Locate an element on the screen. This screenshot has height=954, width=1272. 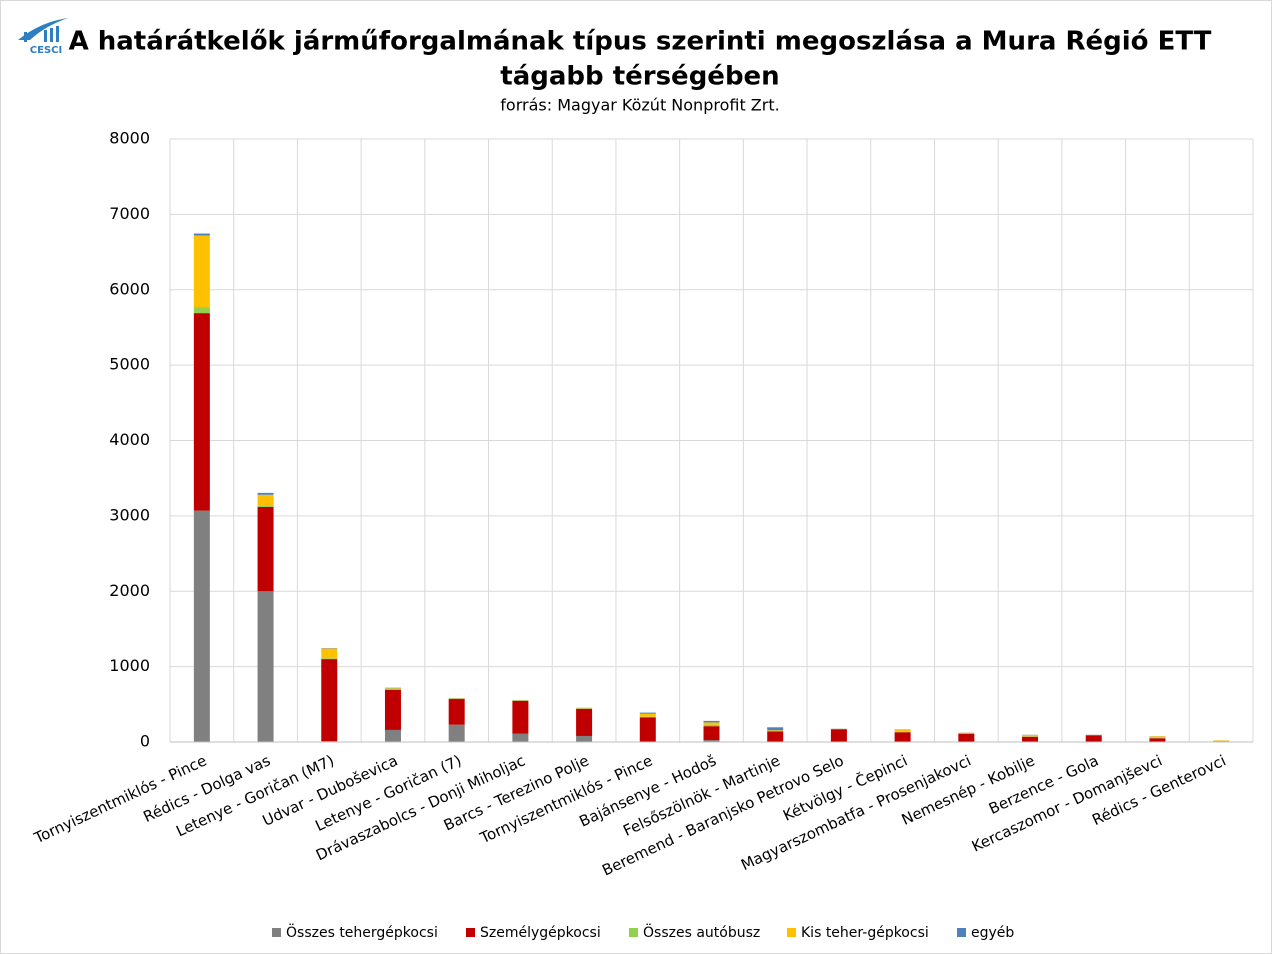
y-tick-label: 0 is located at coordinates (145, 741).